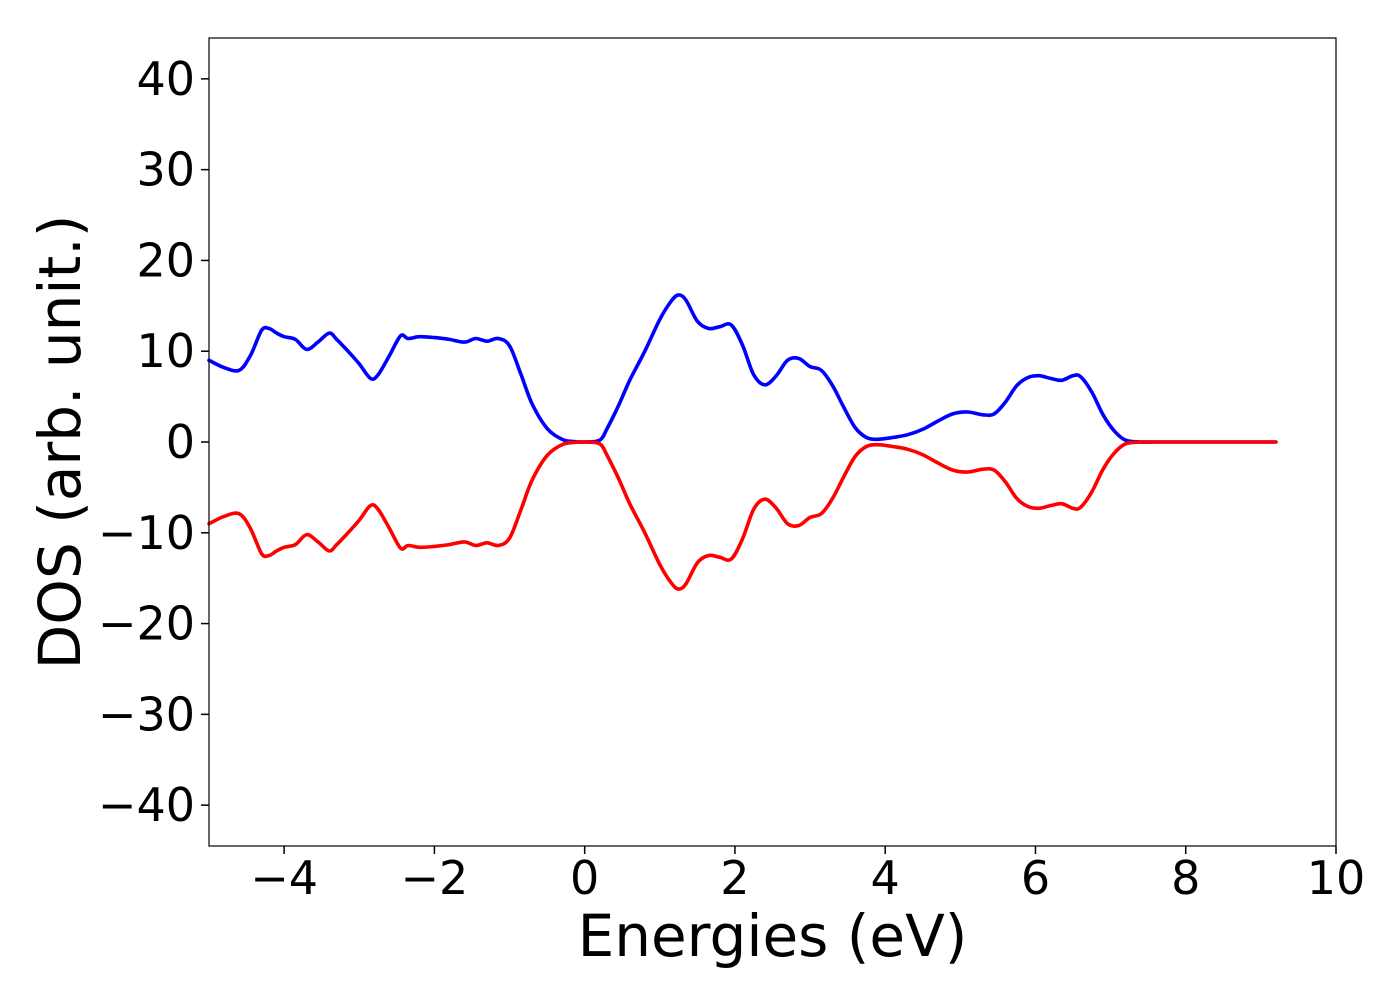 The height and width of the screenshot is (1000, 1400). I want to click on y-tick-label: 40, so click(165, 79).